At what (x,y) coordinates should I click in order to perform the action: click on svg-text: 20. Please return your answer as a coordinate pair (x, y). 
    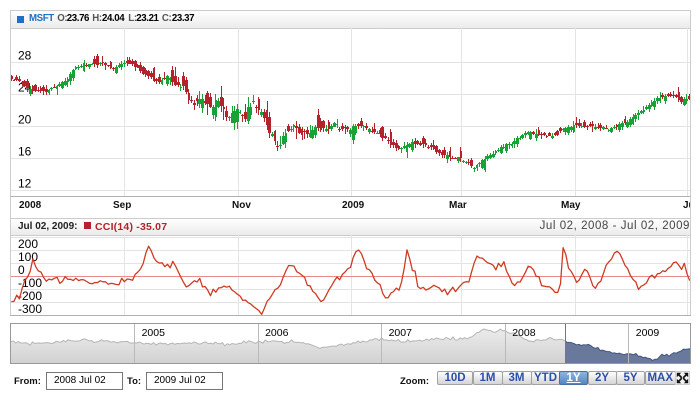
    Looking at the image, I should click on (25, 120).